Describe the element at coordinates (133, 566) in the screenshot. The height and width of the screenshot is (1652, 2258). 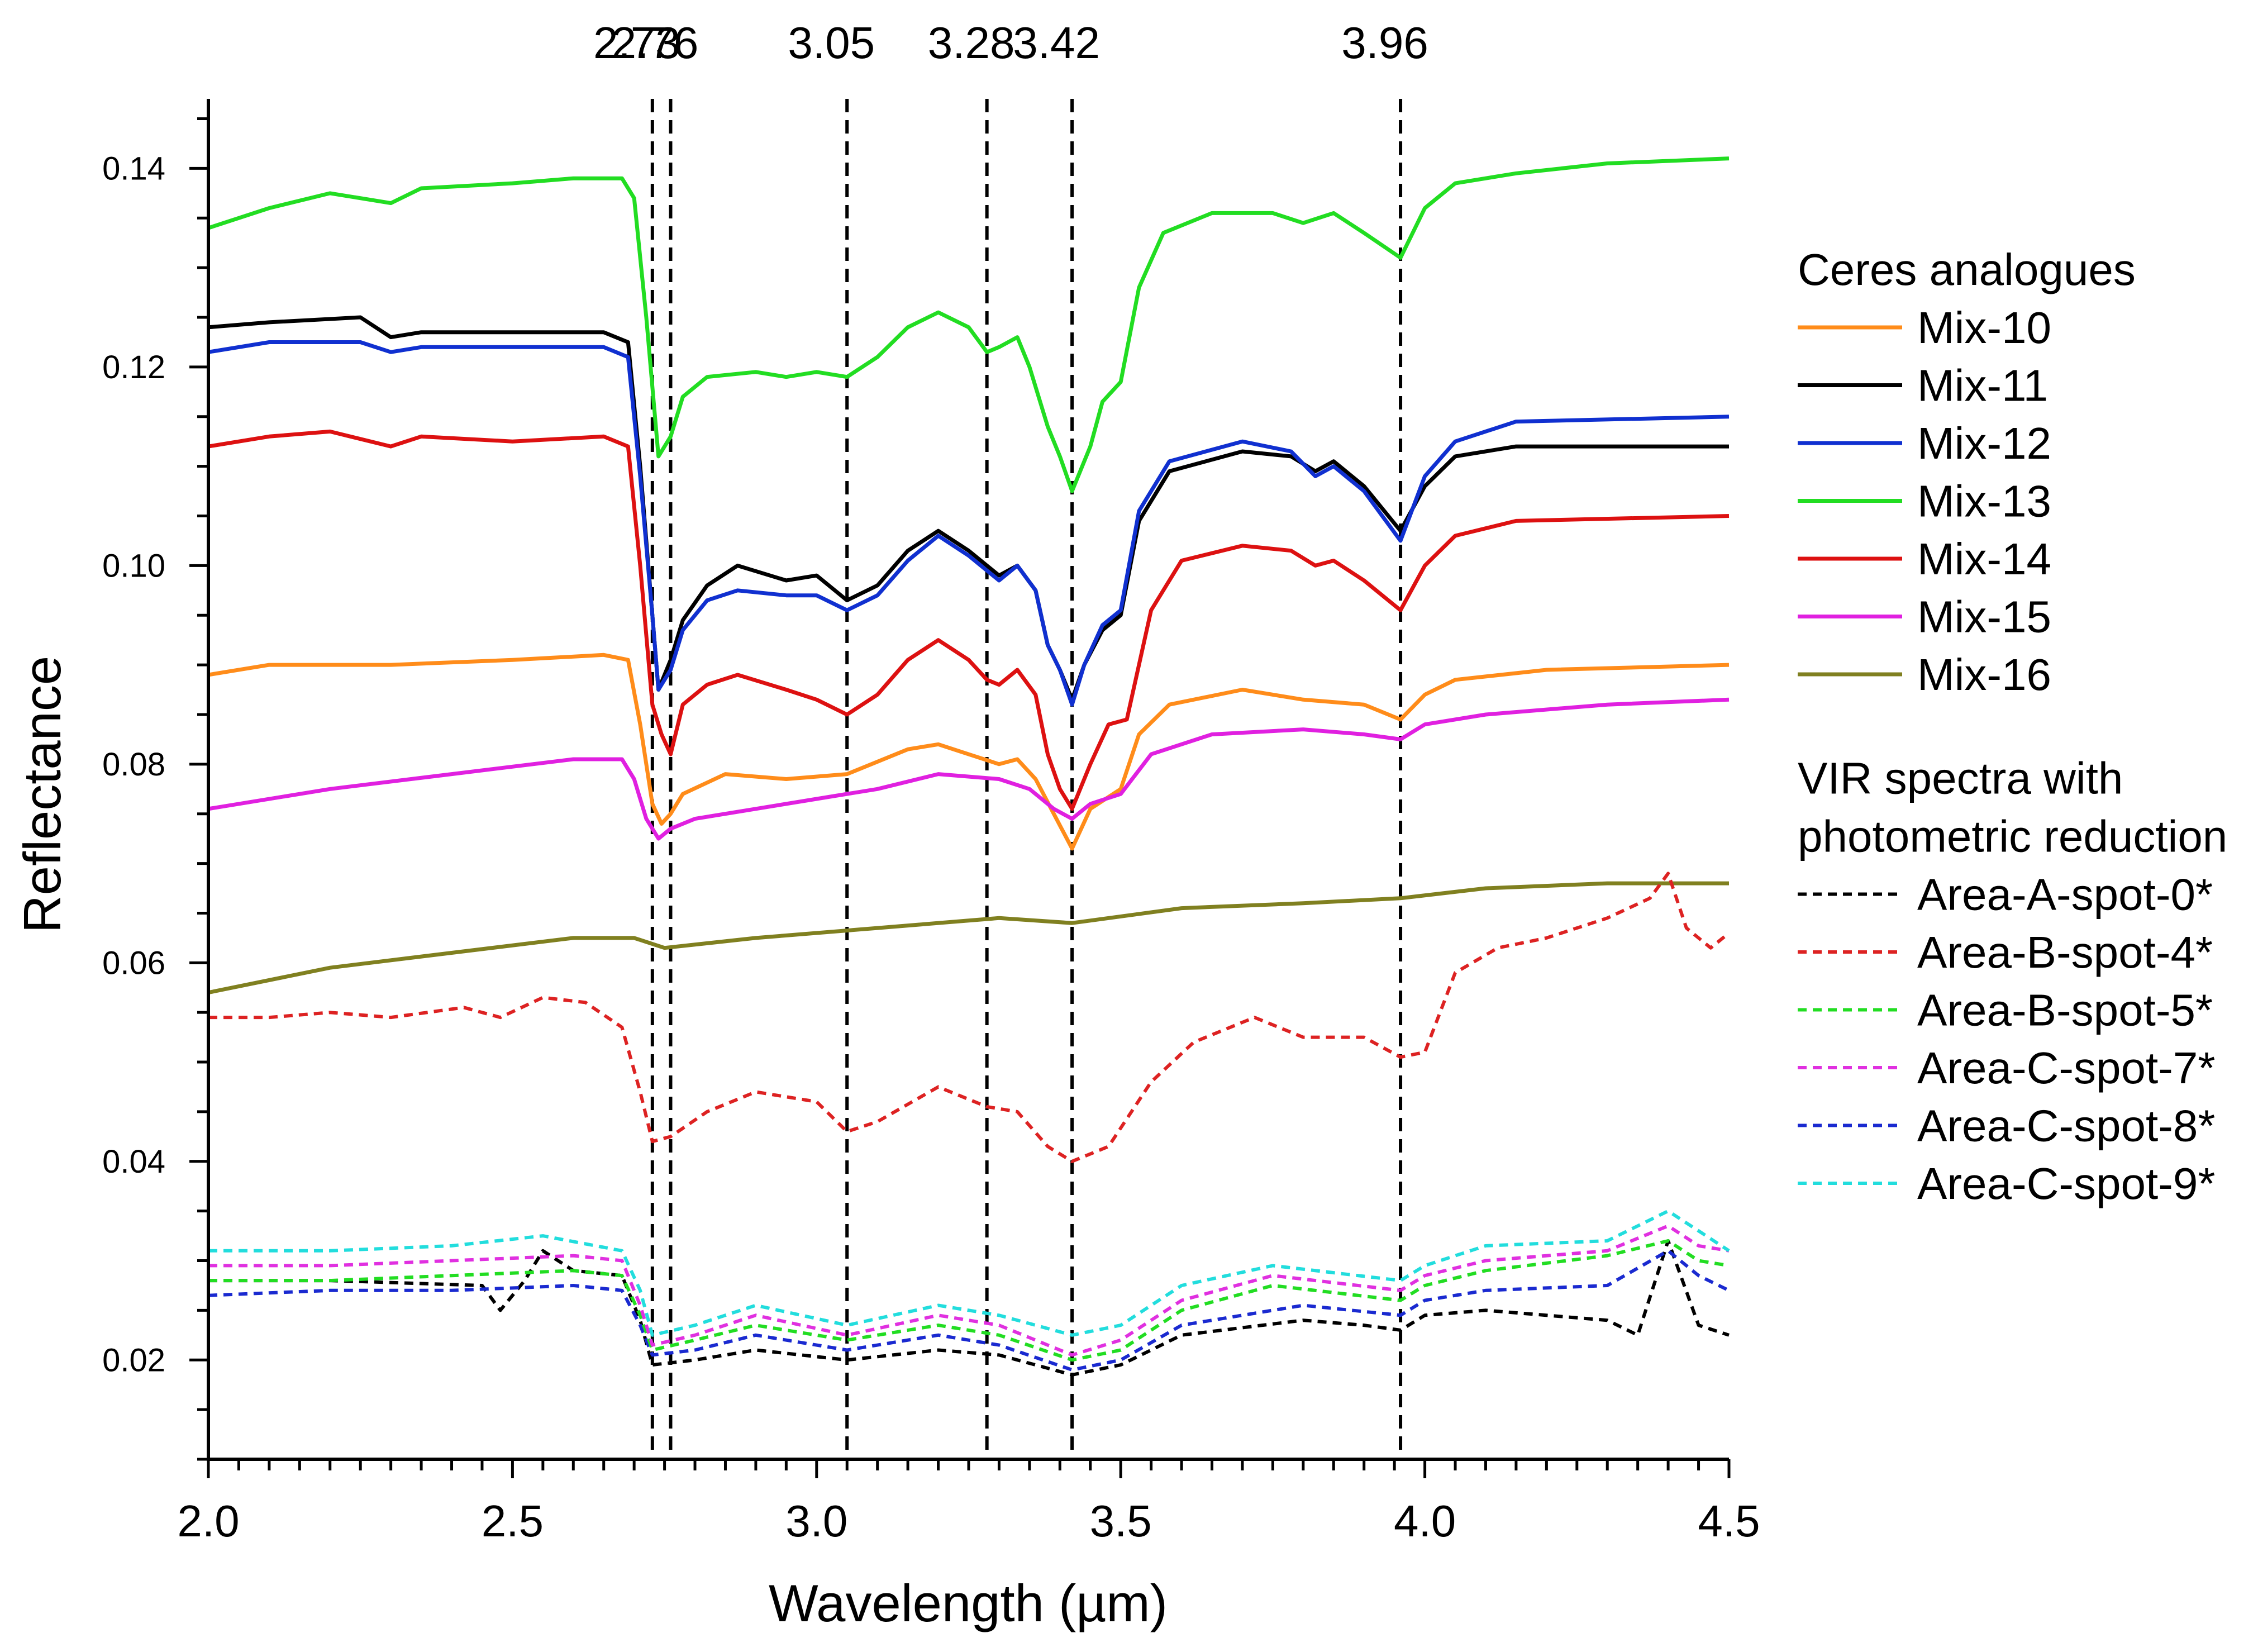
I see `y-tick-label: 0.10` at that location.